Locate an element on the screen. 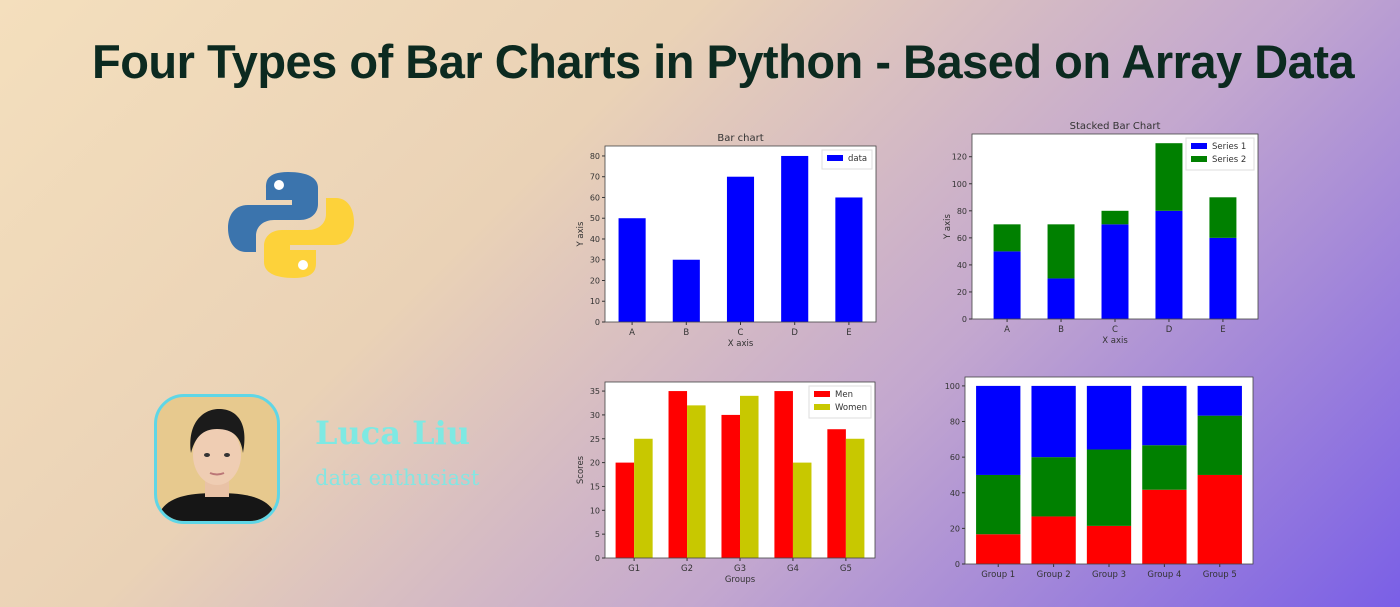  chart-title: Stacked Bar Chart is located at coordinates (1115, 126).